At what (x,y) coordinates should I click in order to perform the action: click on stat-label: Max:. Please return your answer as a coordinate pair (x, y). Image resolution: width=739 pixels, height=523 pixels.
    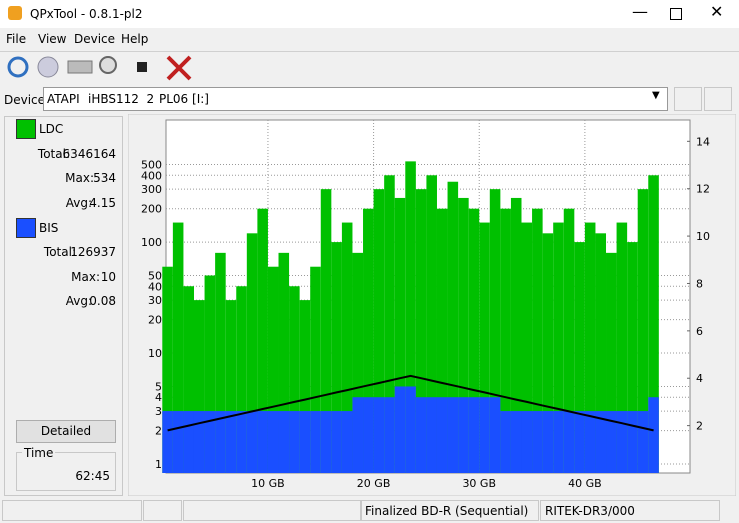
    Looking at the image, I should click on (79, 178).